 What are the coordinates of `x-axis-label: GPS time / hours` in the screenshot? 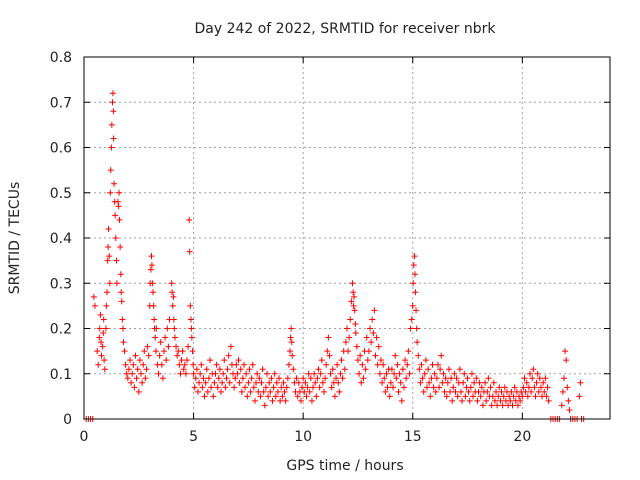 It's located at (344, 466).